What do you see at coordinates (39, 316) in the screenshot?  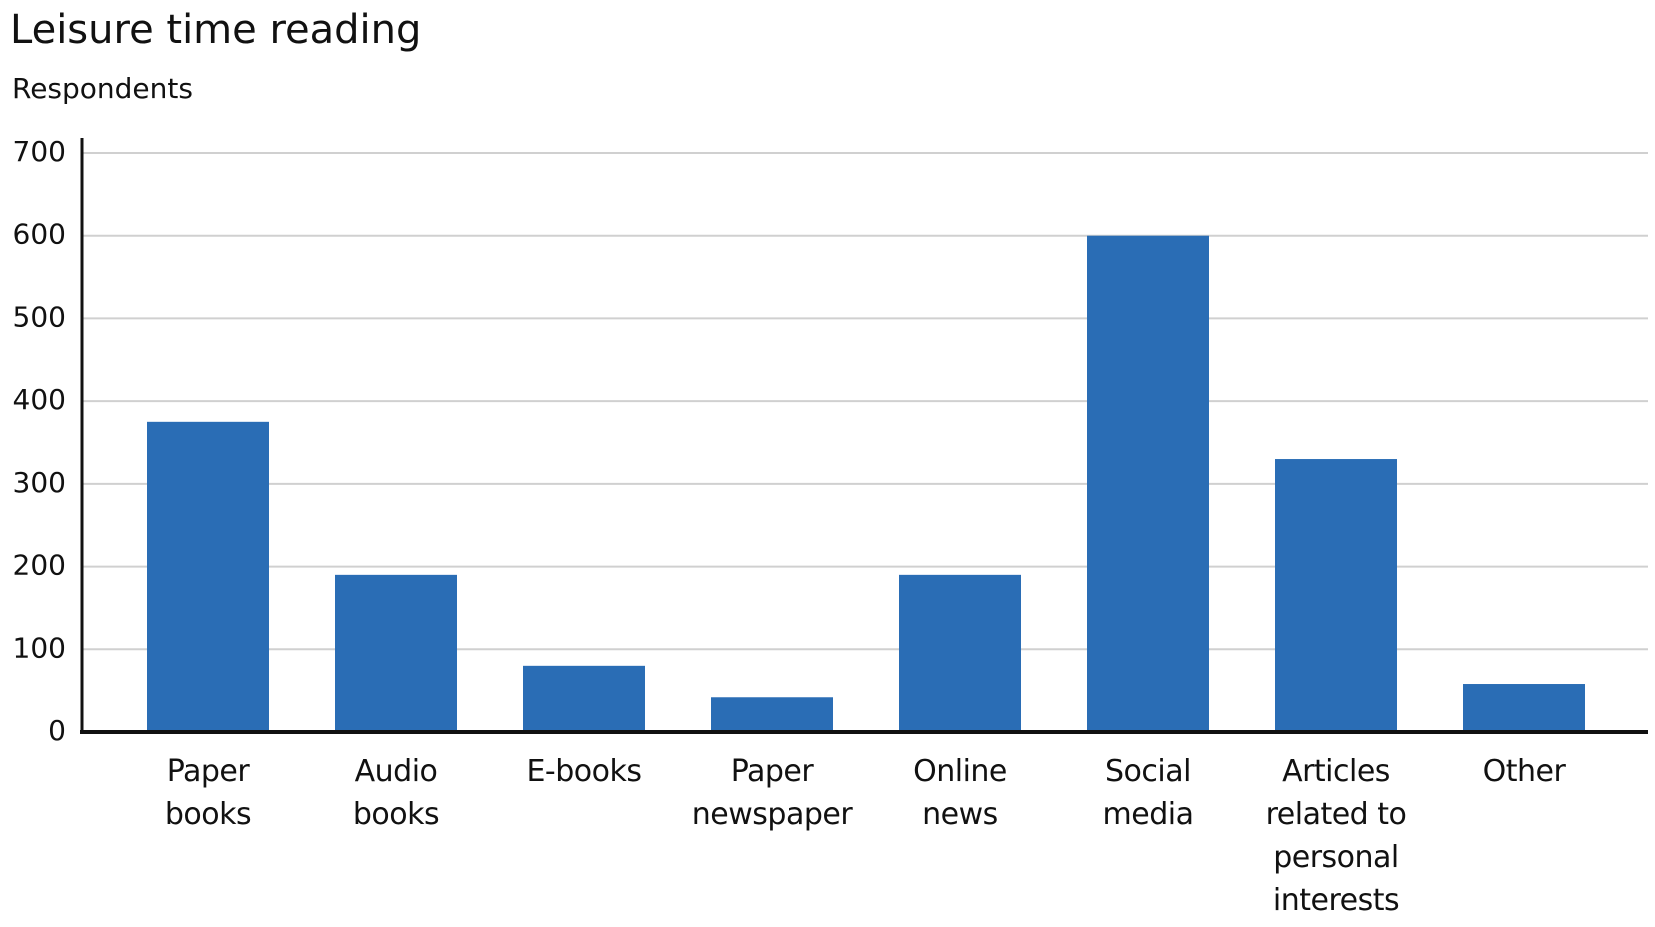 I see `y-tick-label: 500` at bounding box center [39, 316].